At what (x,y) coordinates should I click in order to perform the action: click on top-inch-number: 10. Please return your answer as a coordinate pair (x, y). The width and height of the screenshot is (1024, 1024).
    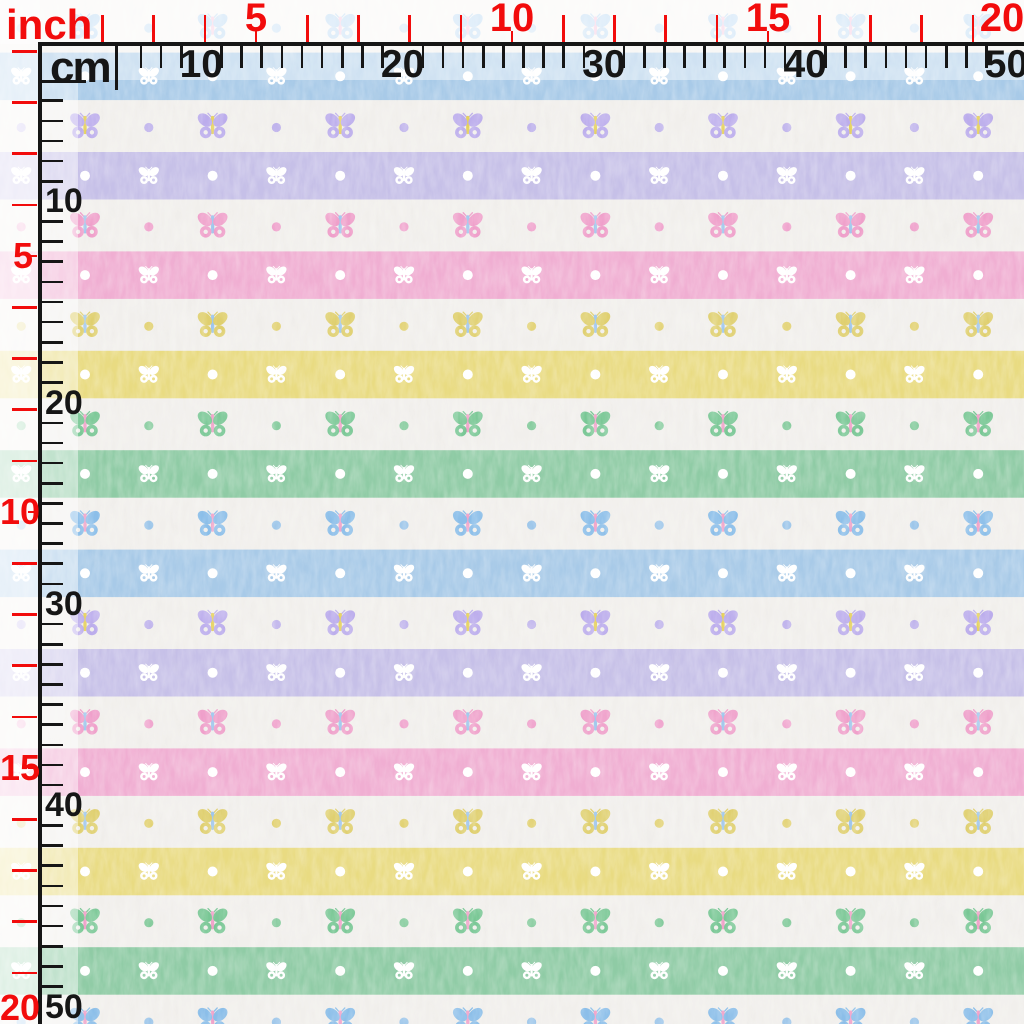
    Looking at the image, I should click on (512, 20).